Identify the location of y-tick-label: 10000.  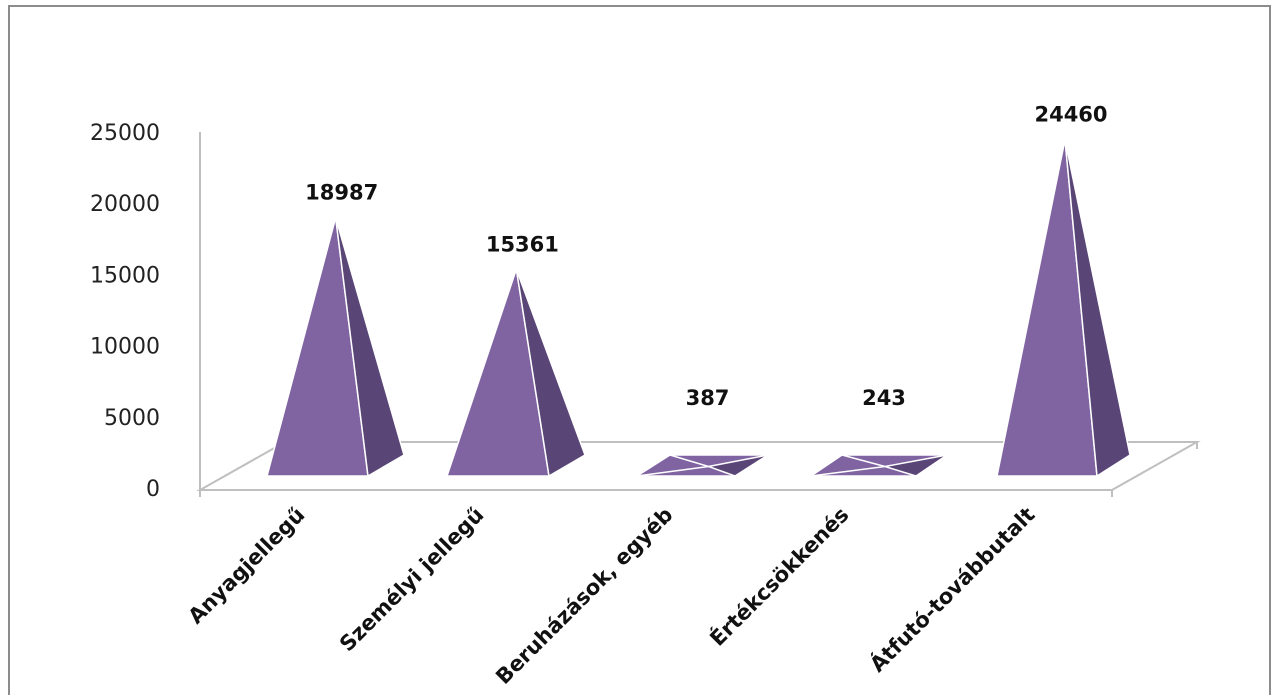
(125, 347).